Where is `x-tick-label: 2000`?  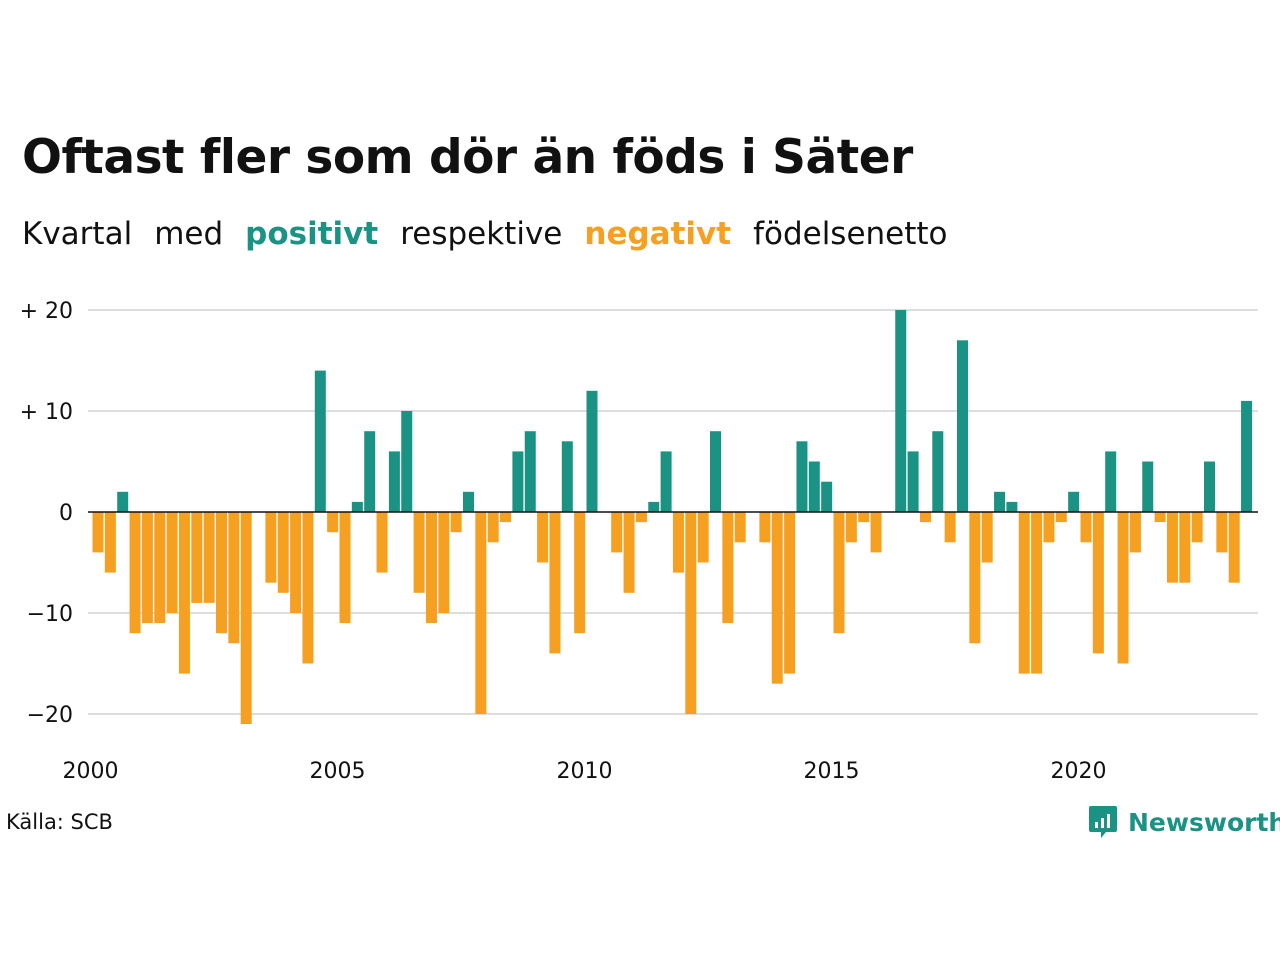
x-tick-label: 2000 is located at coordinates (91, 771).